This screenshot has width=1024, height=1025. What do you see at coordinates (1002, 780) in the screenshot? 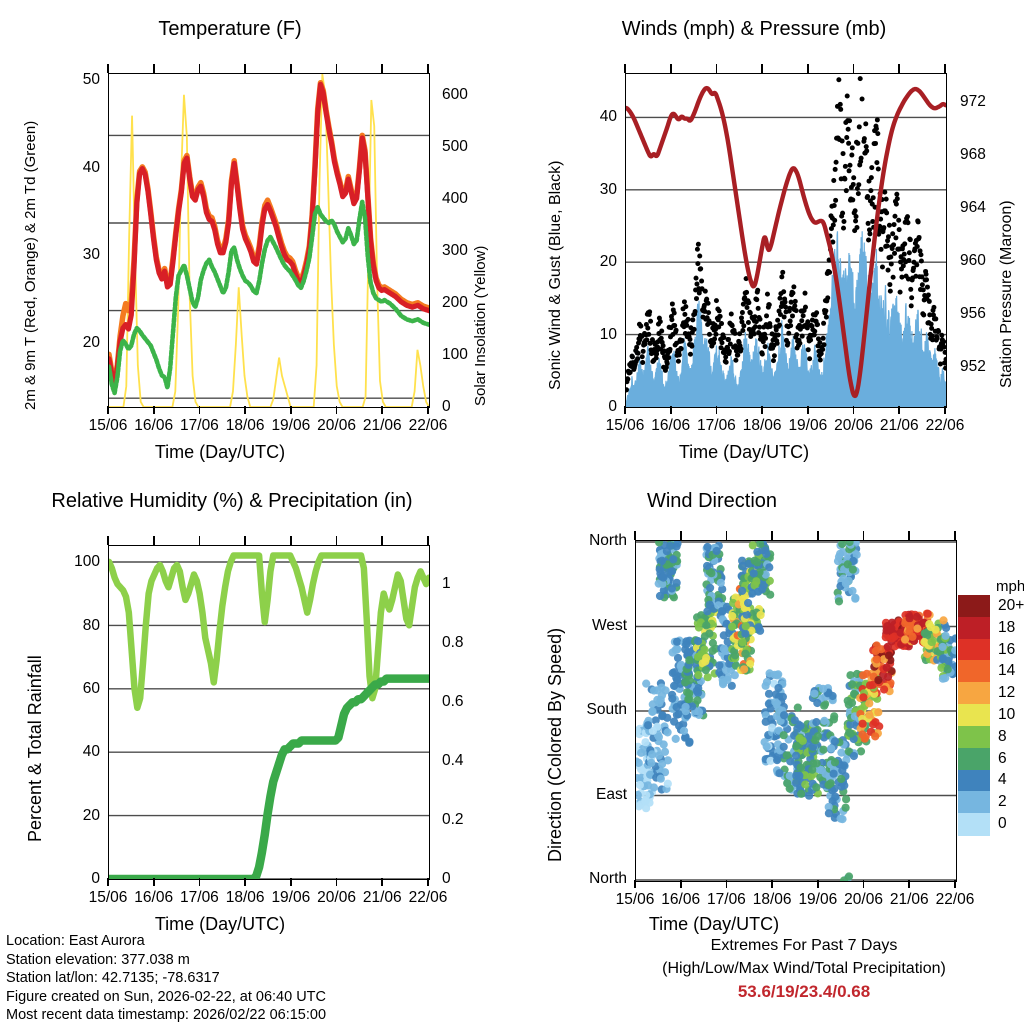
I see `colorbar-tick-label: 4` at bounding box center [1002, 780].